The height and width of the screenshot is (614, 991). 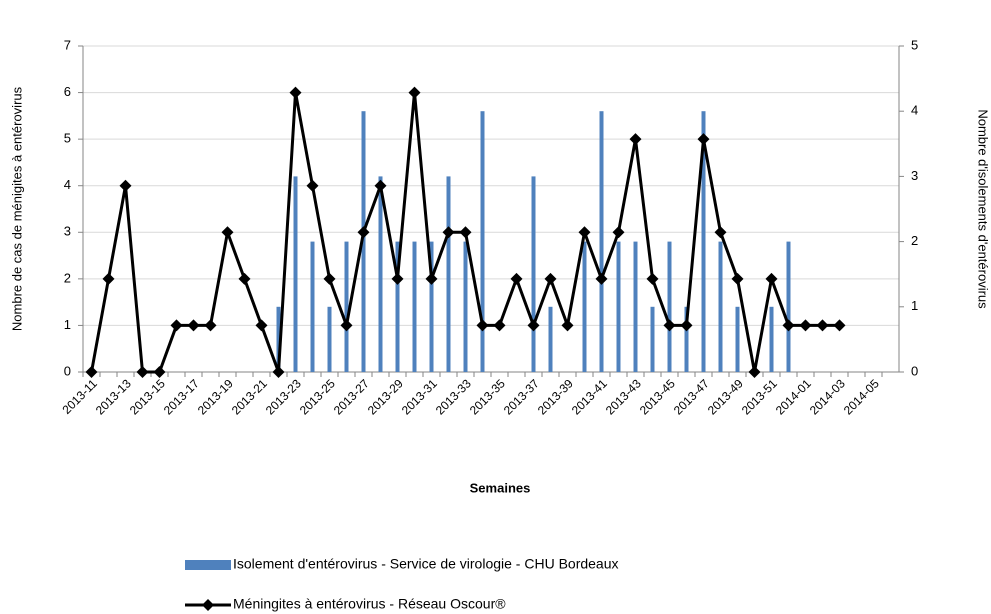 What do you see at coordinates (487, 396) in the screenshot?
I see `x-tick-label: 2013-35` at bounding box center [487, 396].